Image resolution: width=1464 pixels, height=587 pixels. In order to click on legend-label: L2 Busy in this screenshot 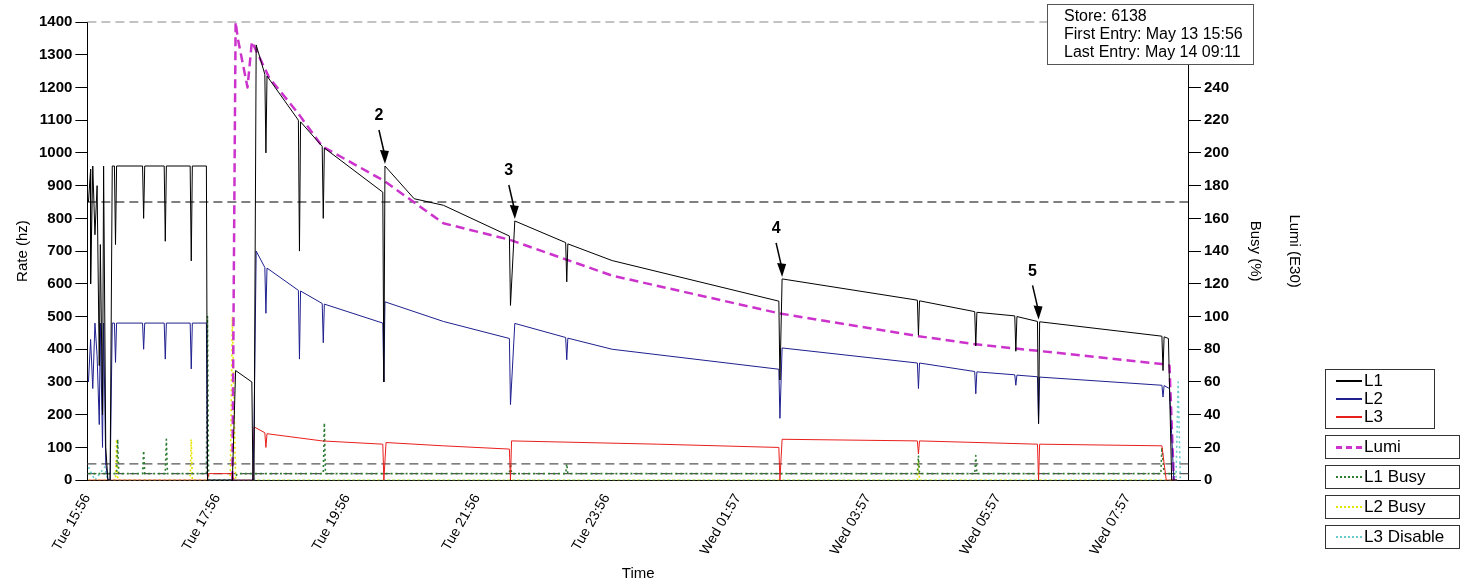, I will do `click(1395, 506)`.